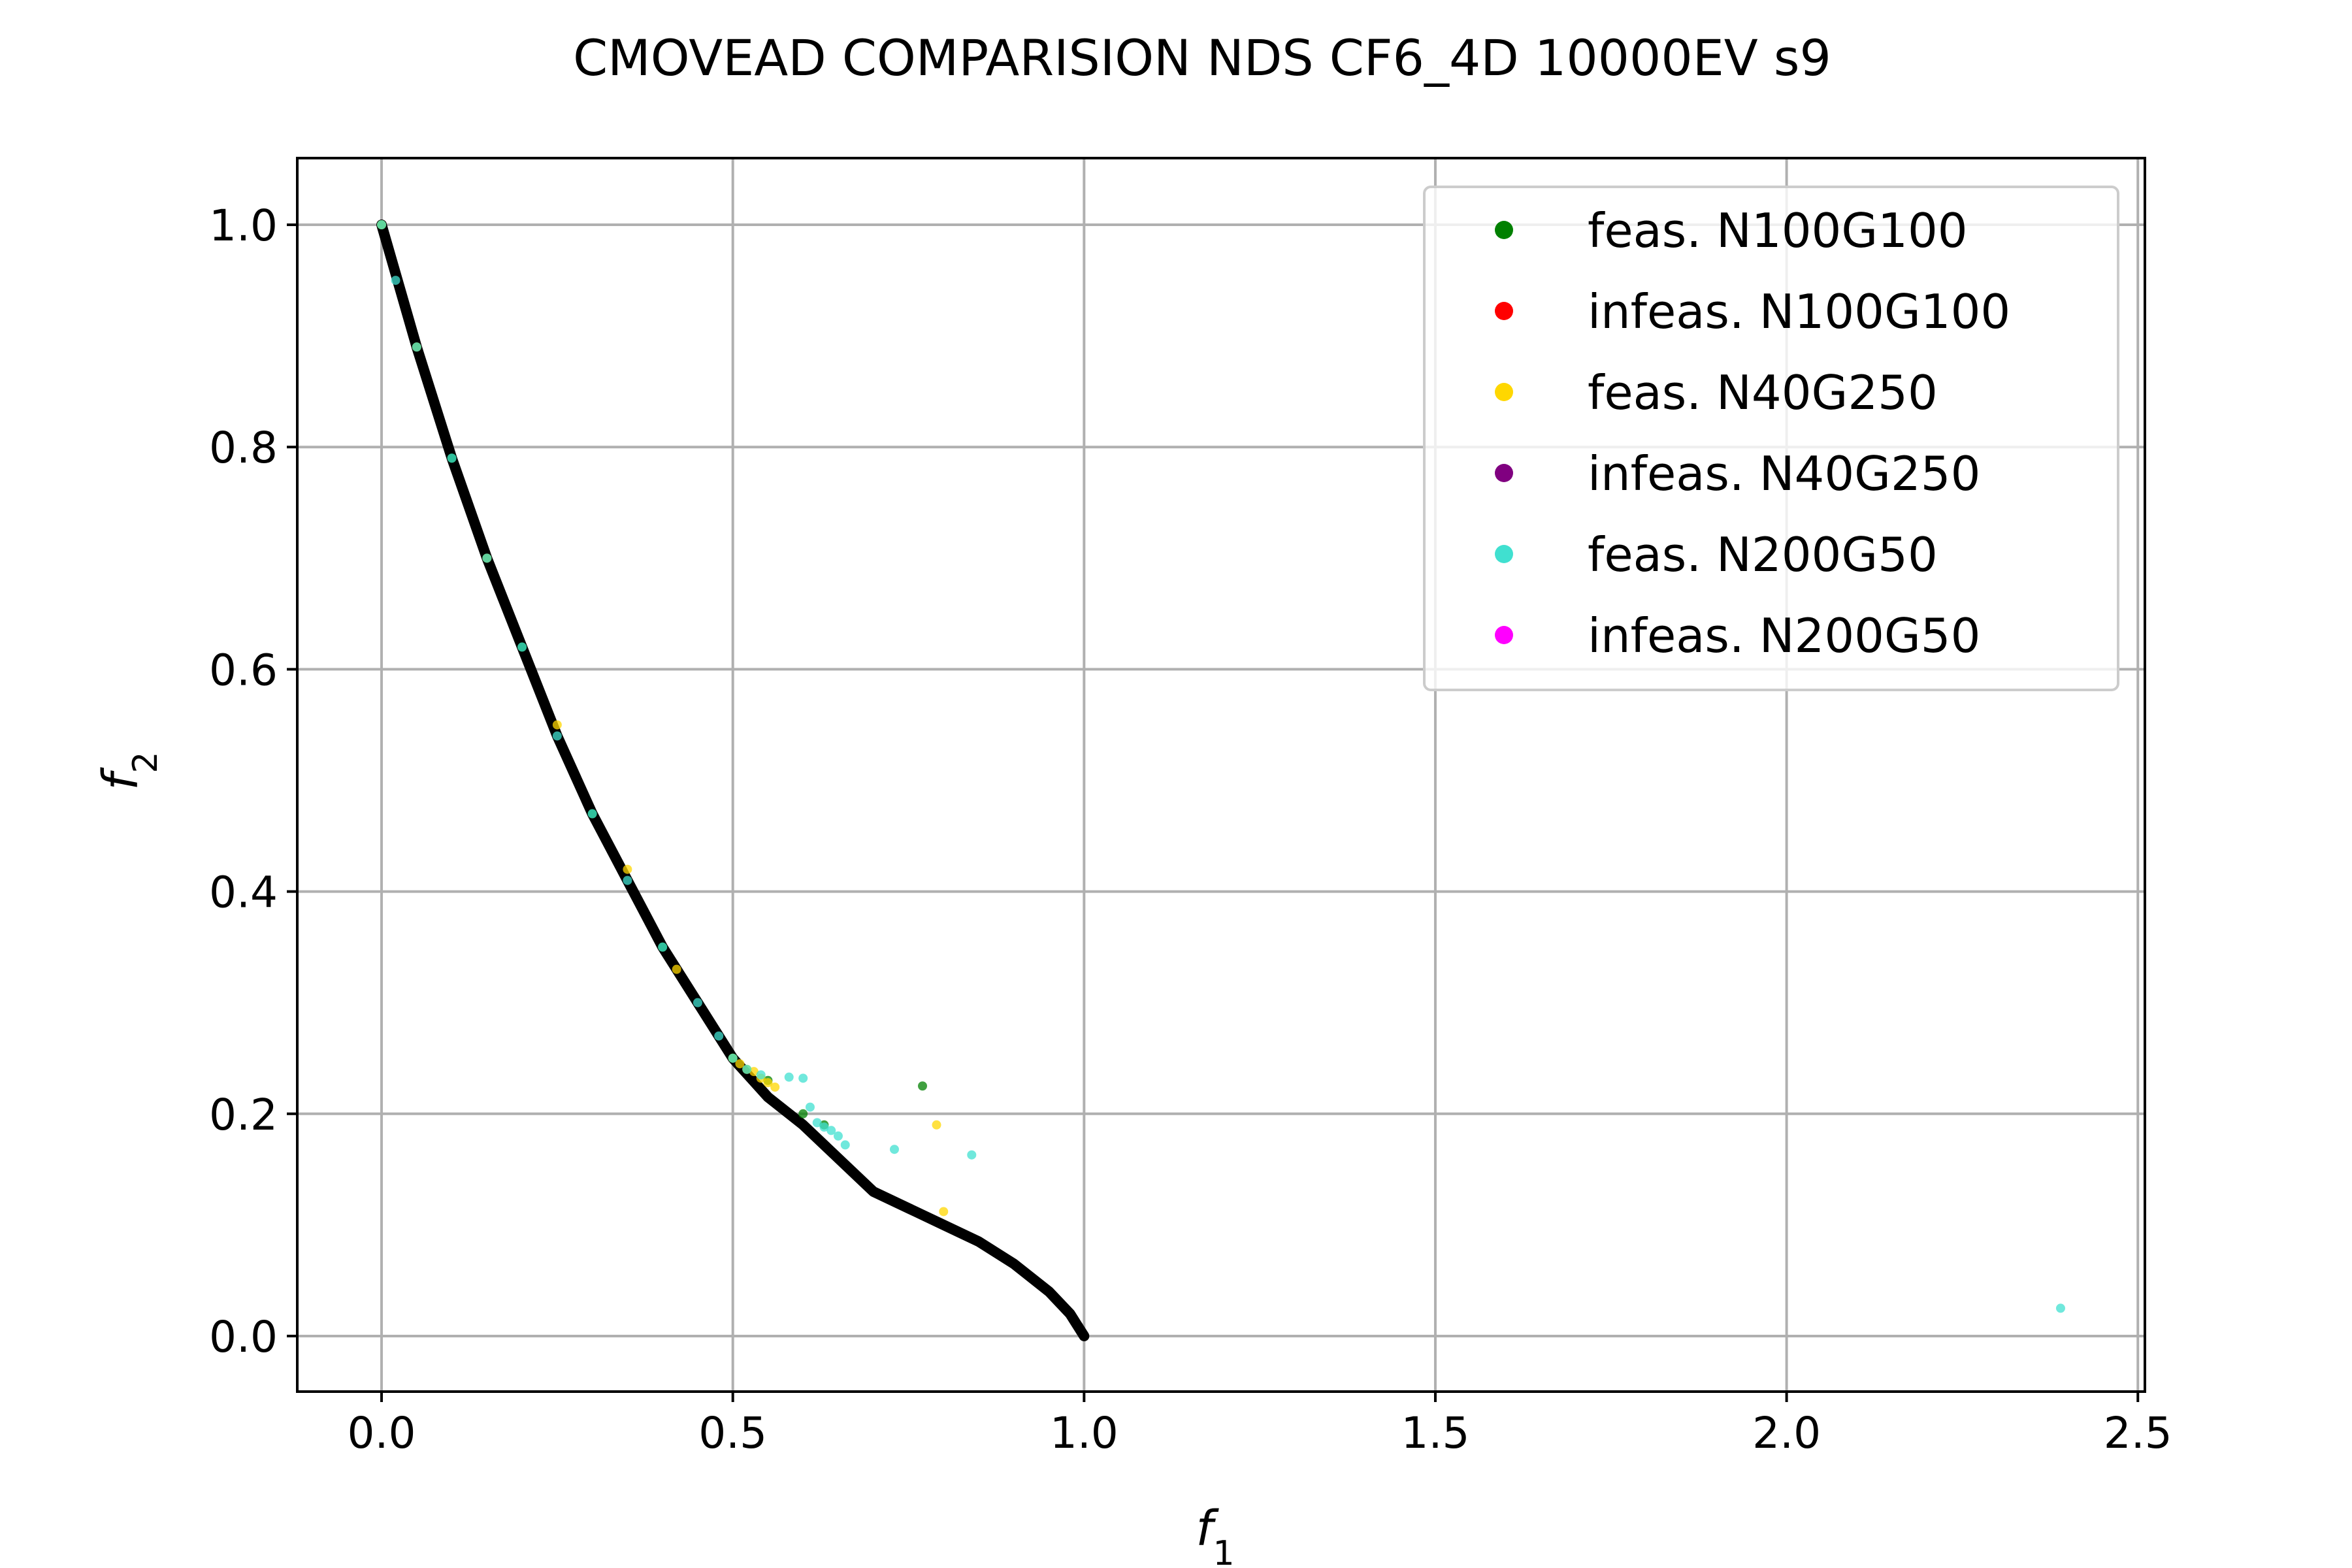  I want to click on y-tick-label: 0.4, so click(243, 893).